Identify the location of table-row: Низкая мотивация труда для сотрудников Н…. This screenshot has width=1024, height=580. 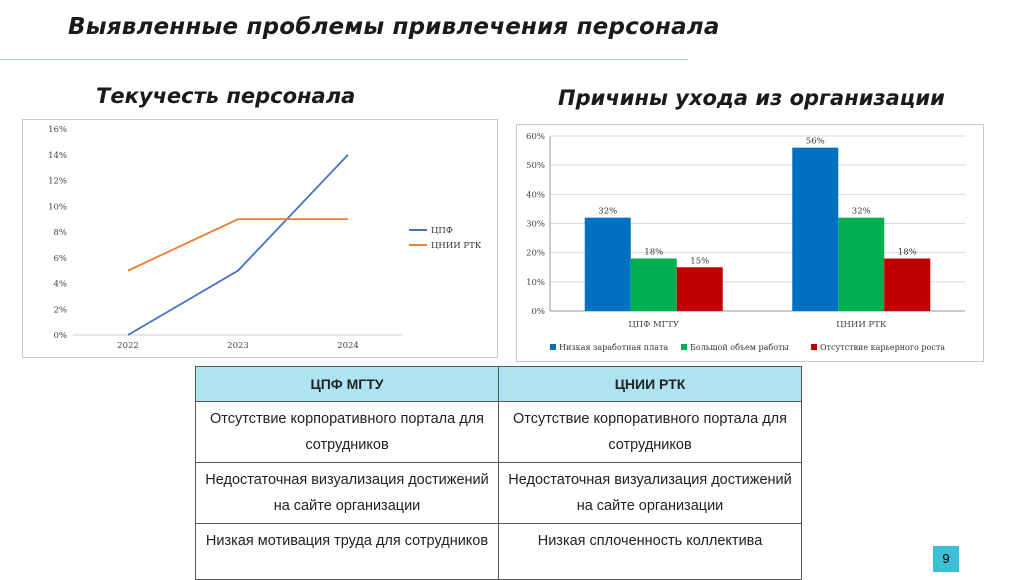
(498, 551).